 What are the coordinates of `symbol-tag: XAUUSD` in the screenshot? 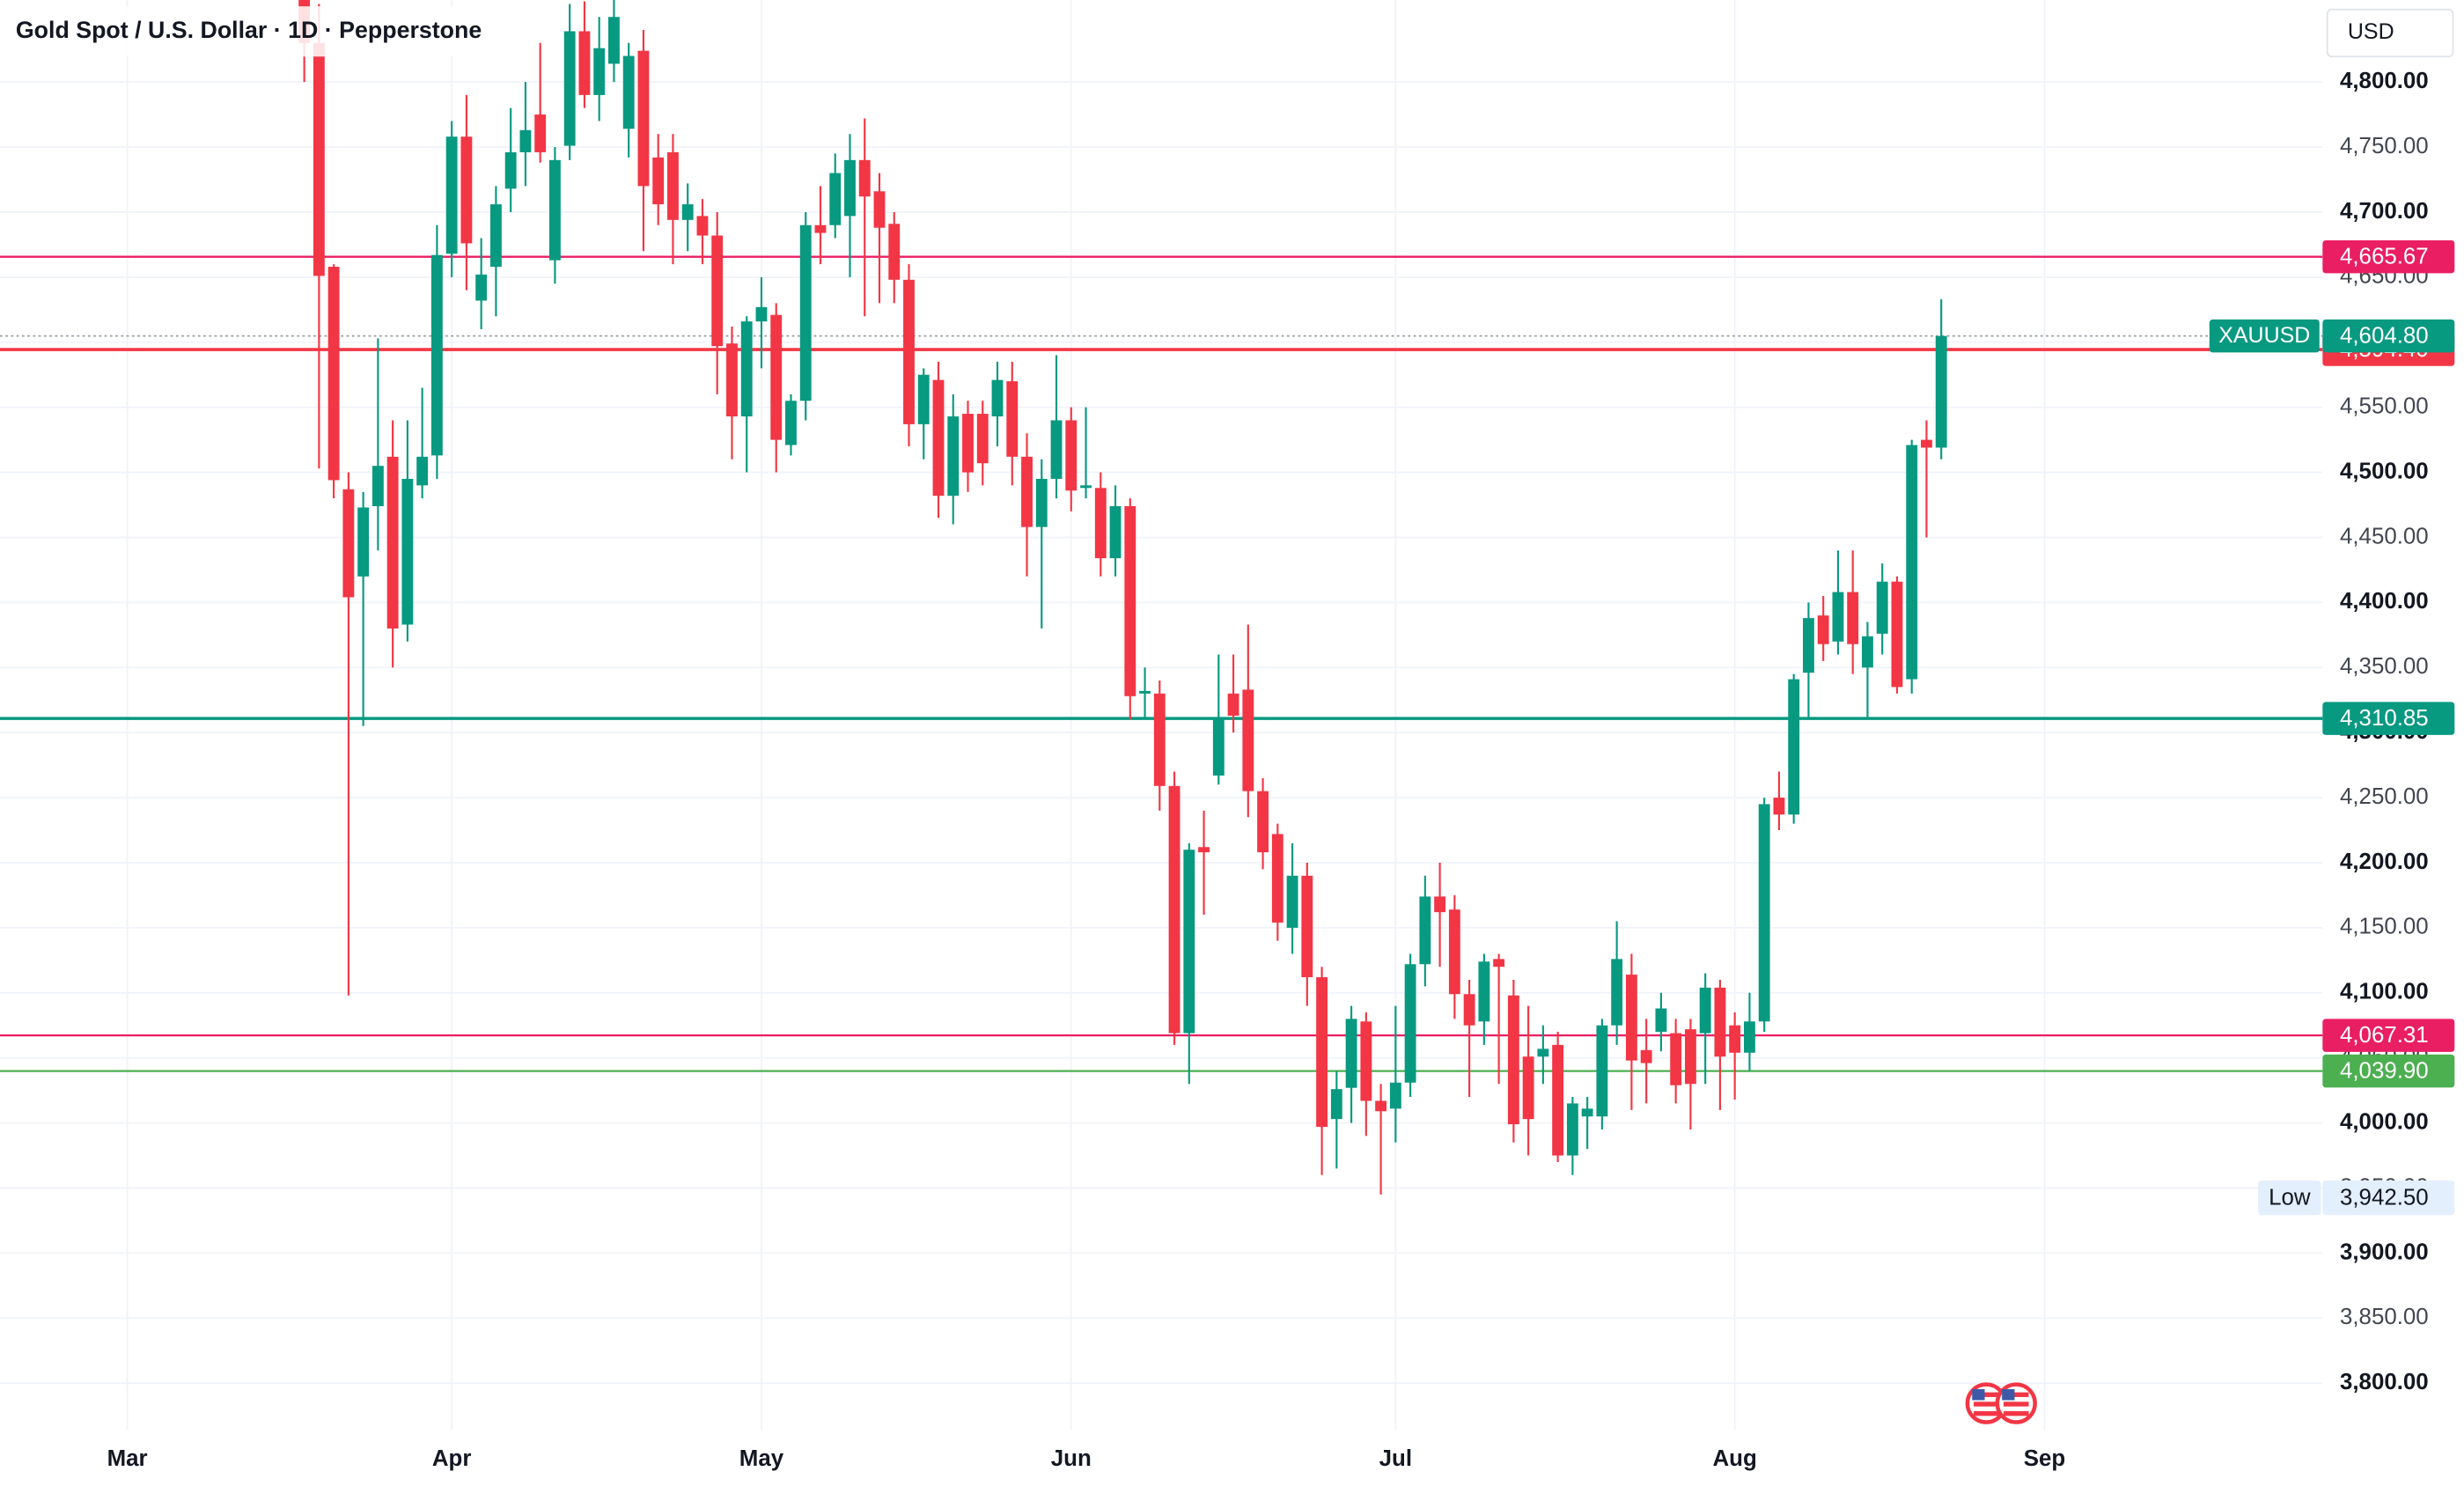 It's located at (2264, 335).